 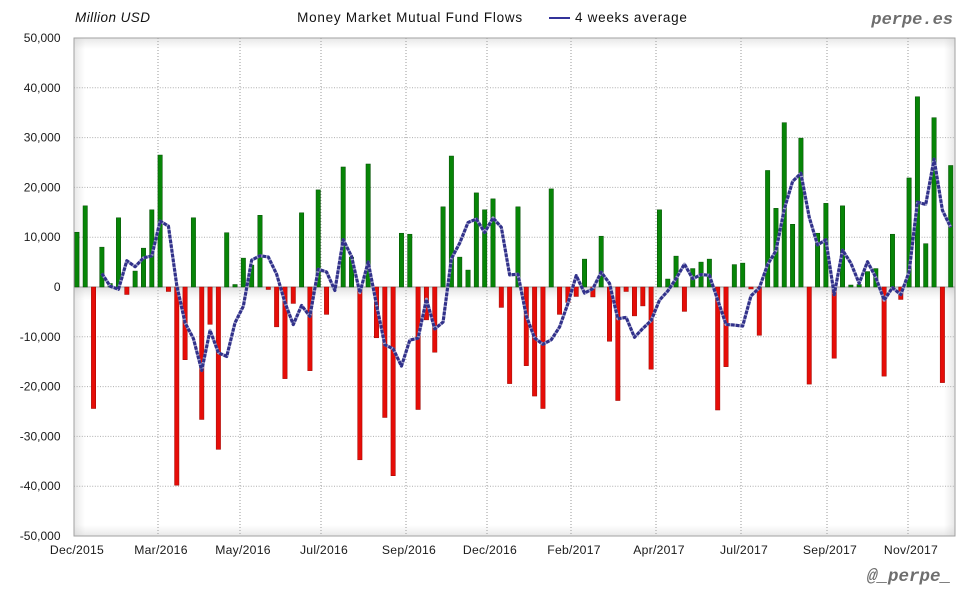 What do you see at coordinates (40, 536) in the screenshot?
I see `svg-text: -50,000` at bounding box center [40, 536].